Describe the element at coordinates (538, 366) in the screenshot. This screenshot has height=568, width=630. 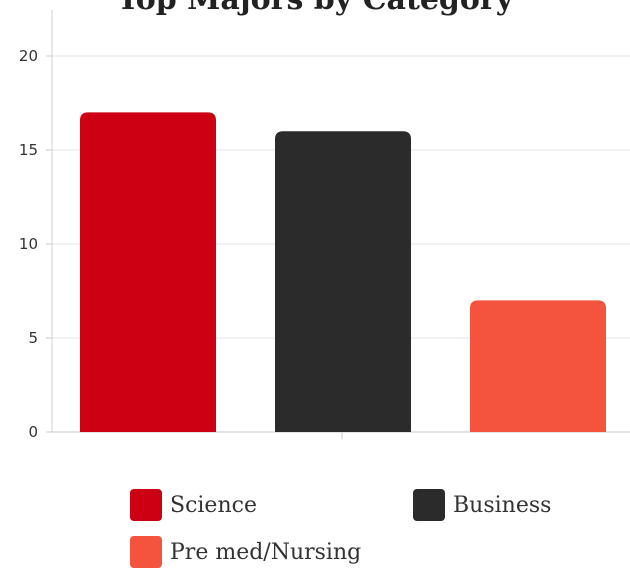
I see `bar-pre-med-nursing` at that location.